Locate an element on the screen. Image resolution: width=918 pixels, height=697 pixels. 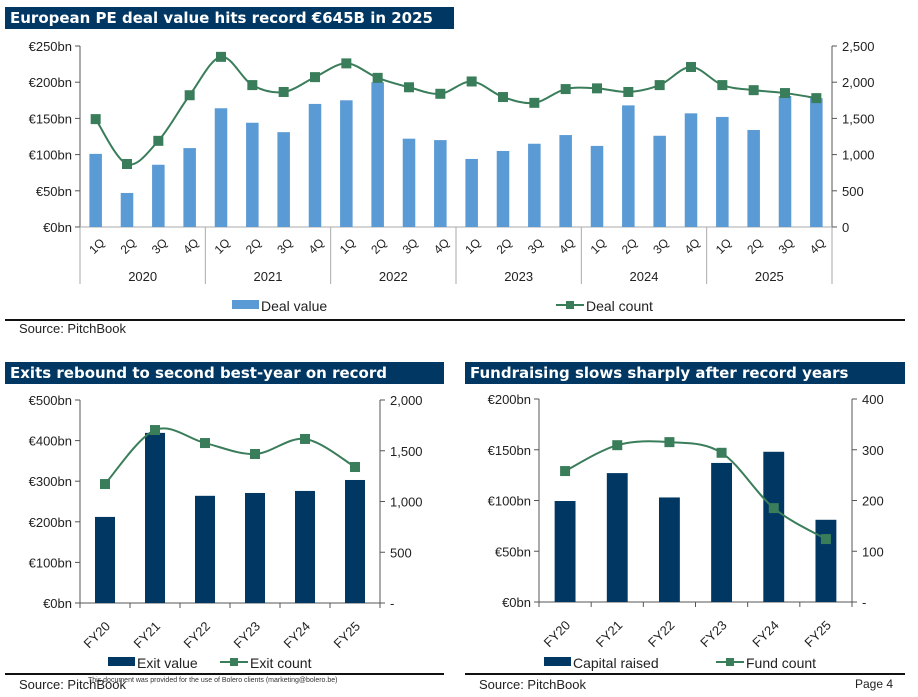
x-axis-group-label: 2025 is located at coordinates (769, 276).